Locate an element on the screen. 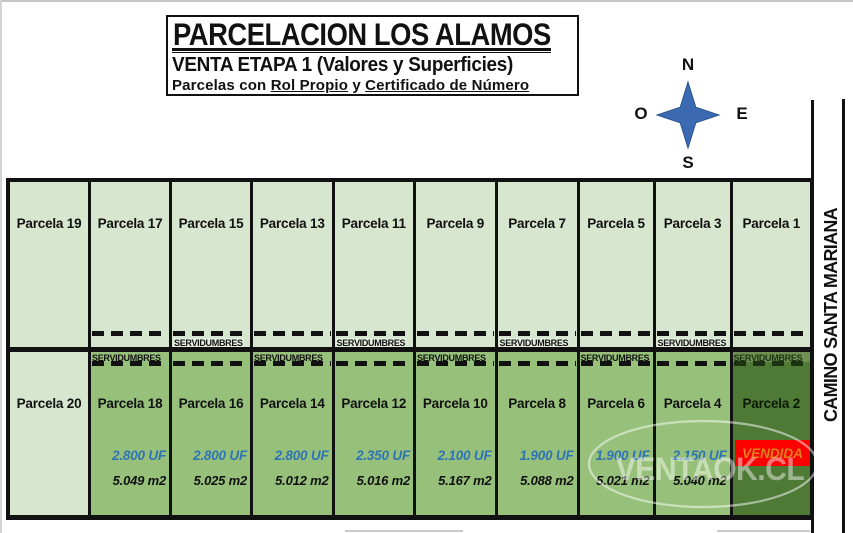 The width and height of the screenshot is (853, 533). svg-text: O is located at coordinates (640, 113).